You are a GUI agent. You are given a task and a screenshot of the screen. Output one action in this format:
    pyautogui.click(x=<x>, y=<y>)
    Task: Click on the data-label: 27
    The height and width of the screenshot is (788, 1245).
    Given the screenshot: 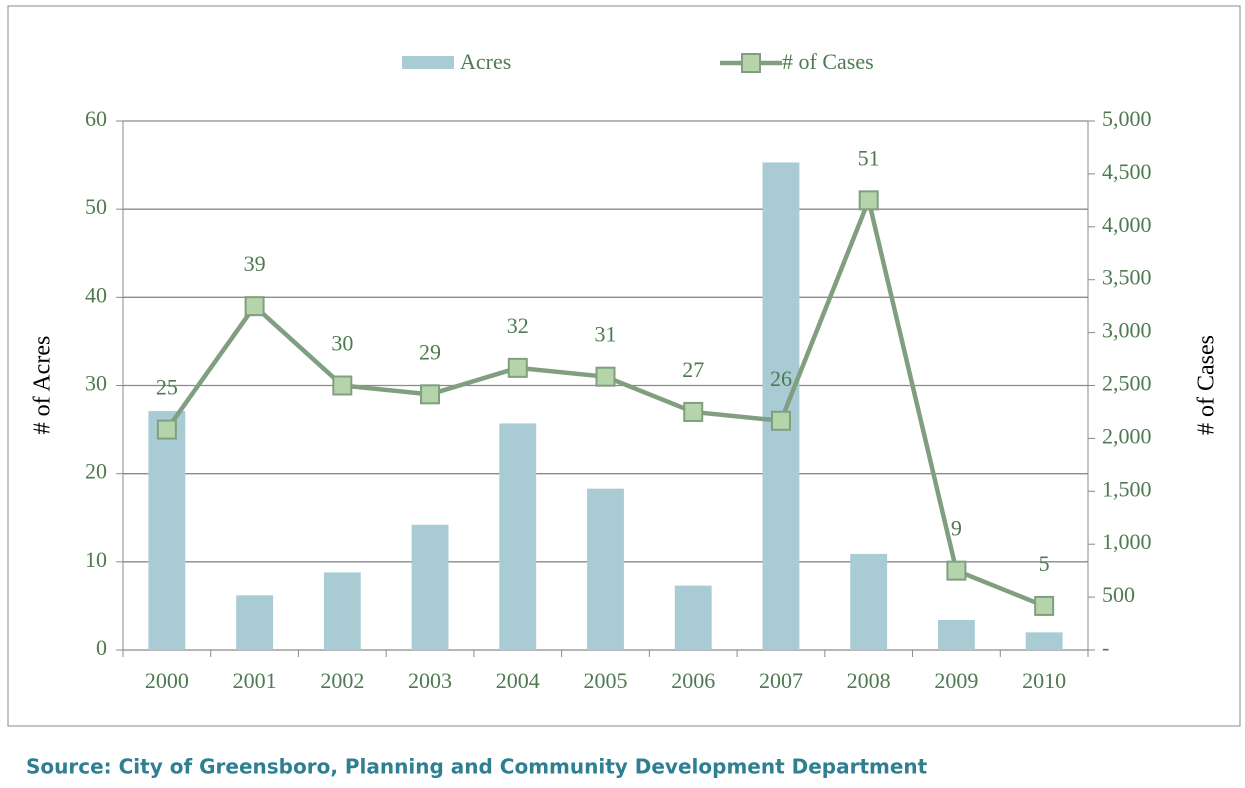 What is the action you would take?
    pyautogui.click(x=693, y=369)
    